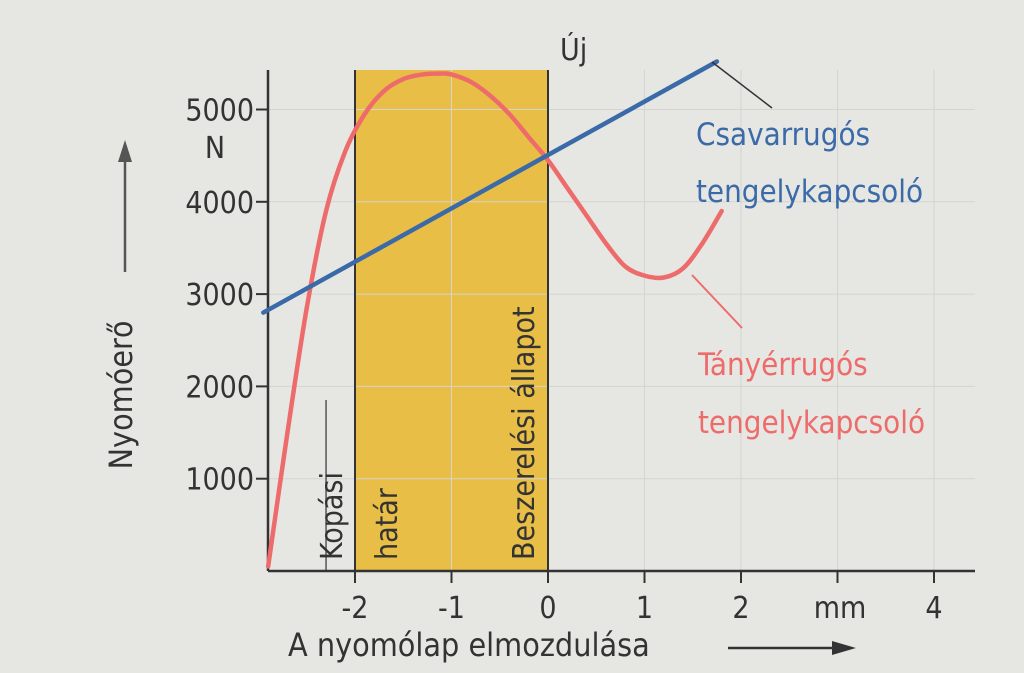 Image resolution: width=1024 pixels, height=673 pixels. I want to click on hatar-label: határ, so click(387, 523).